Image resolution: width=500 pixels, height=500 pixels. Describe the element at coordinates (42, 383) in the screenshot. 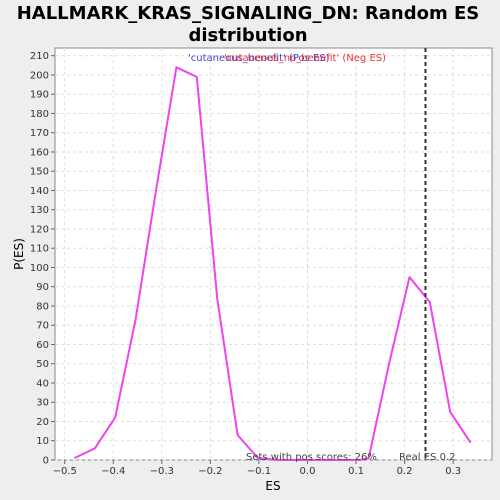

I see `y-tick-label: 40` at that location.